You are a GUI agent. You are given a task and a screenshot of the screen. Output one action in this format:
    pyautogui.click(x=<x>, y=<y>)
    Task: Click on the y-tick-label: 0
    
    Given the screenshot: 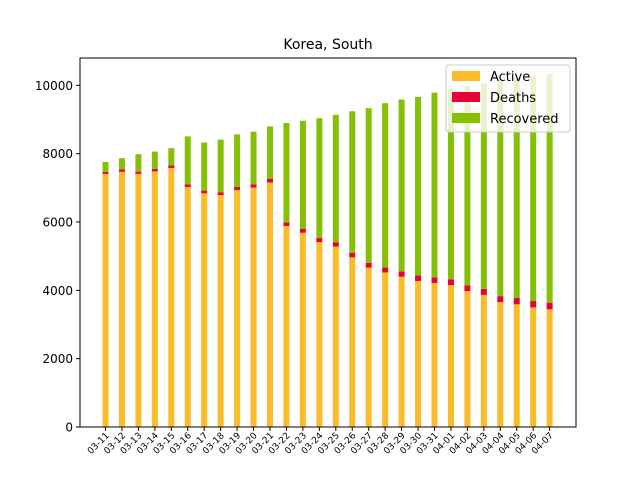 What is the action you would take?
    pyautogui.click(x=69, y=428)
    